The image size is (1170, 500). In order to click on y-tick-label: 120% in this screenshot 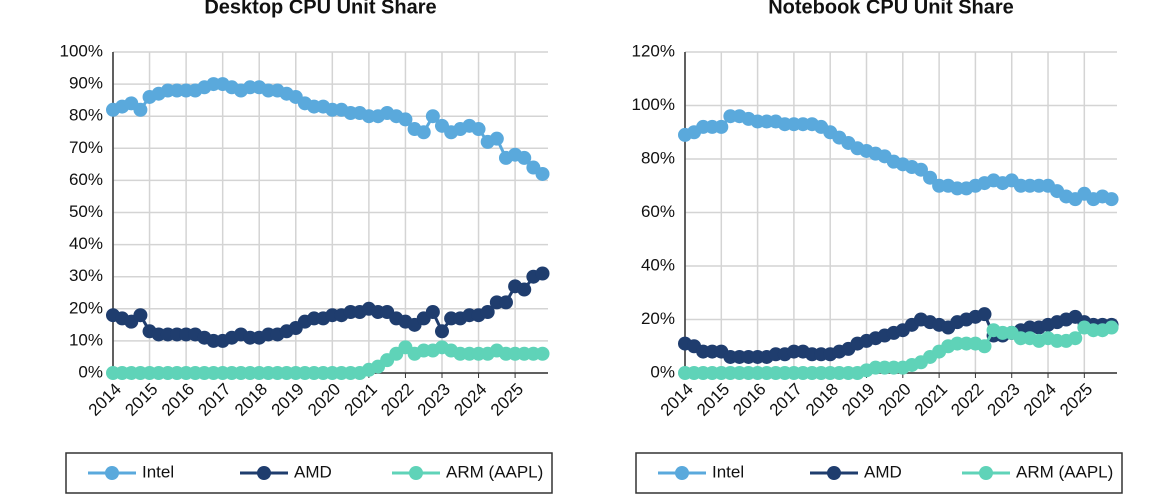, I will do `click(653, 50)`.